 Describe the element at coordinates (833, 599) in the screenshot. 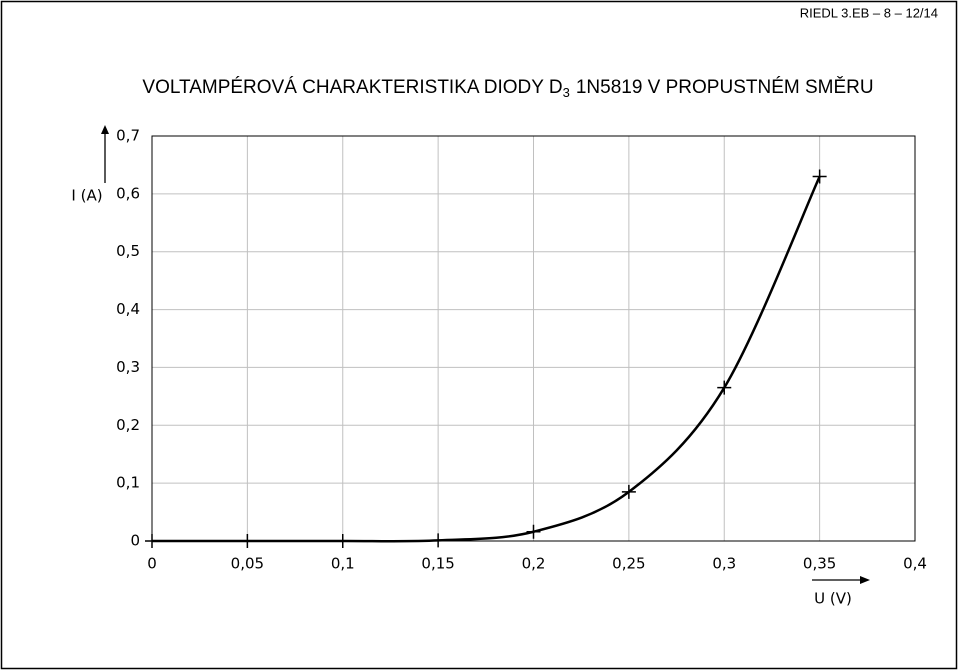

I see `x-axis-label: U (V)` at that location.